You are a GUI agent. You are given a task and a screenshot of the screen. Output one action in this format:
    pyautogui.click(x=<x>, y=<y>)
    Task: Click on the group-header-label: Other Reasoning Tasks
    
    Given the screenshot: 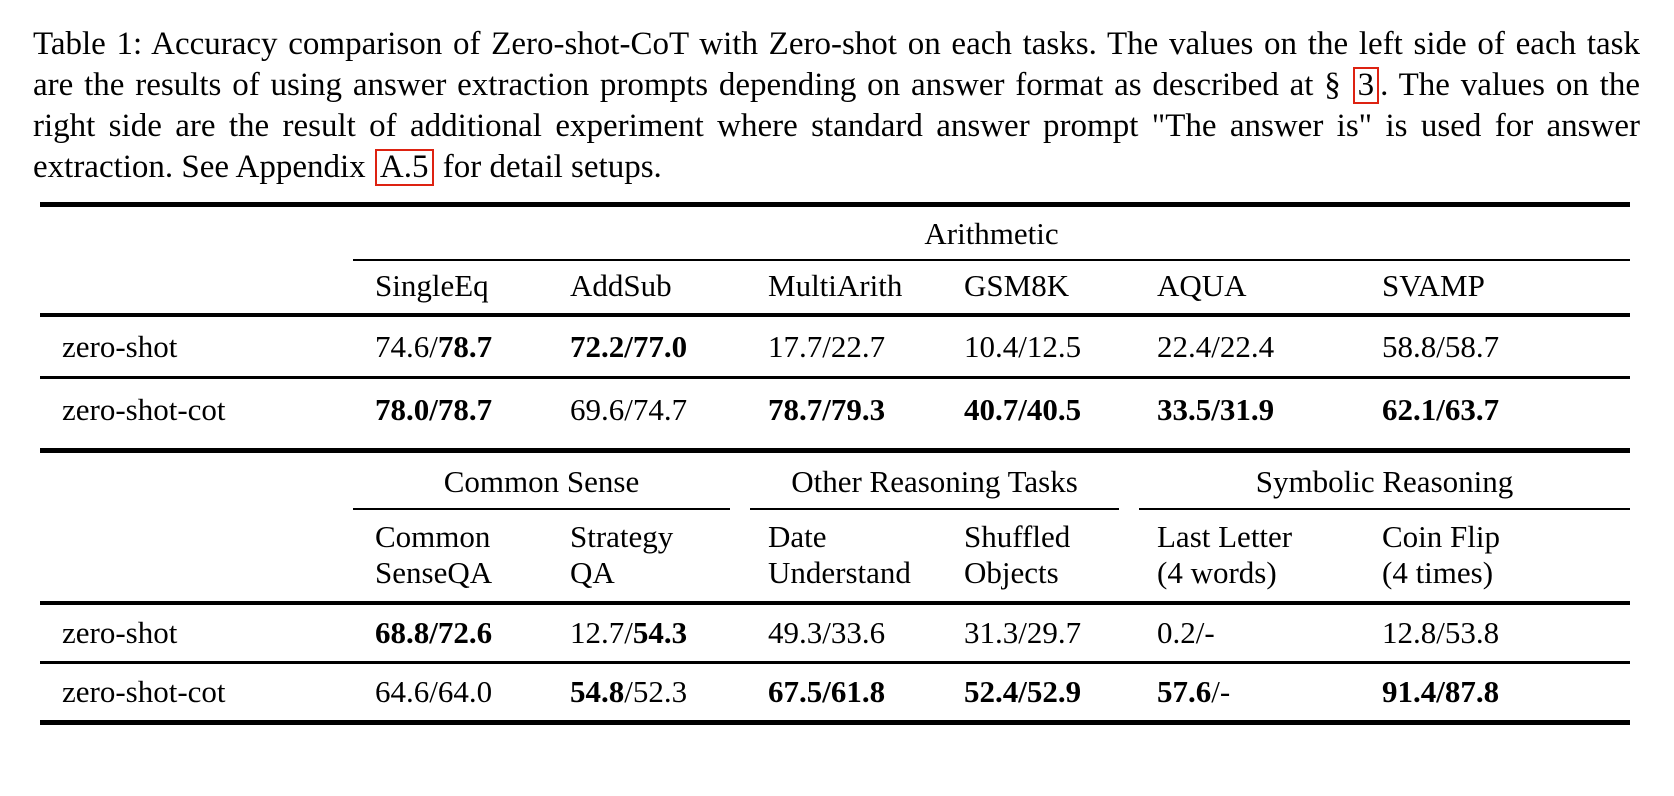 What is the action you would take?
    pyautogui.click(x=934, y=481)
    